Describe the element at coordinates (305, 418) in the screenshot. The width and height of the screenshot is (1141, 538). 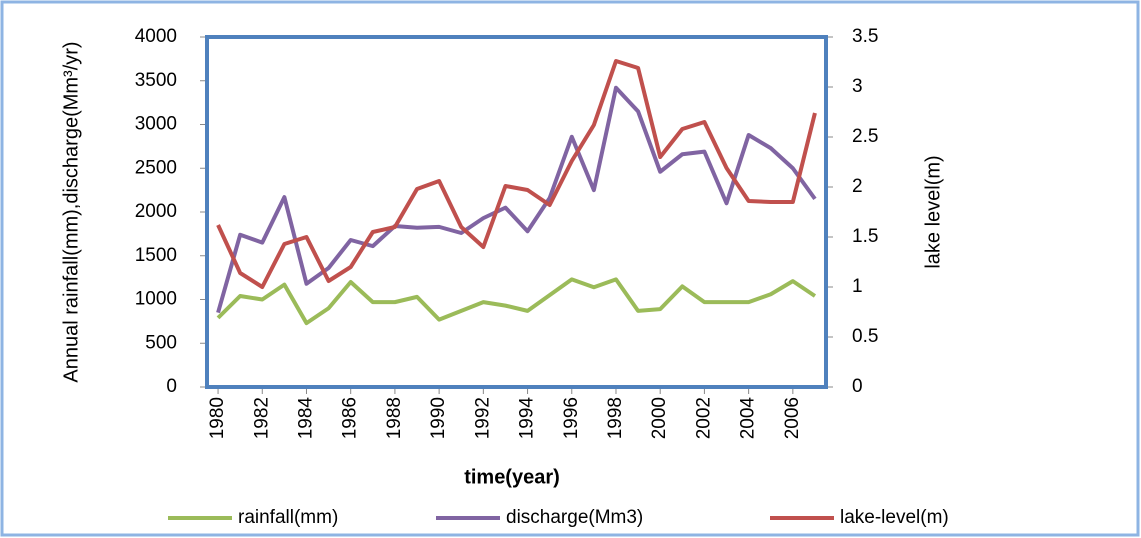
I see `x-tick-label: 1984` at that location.